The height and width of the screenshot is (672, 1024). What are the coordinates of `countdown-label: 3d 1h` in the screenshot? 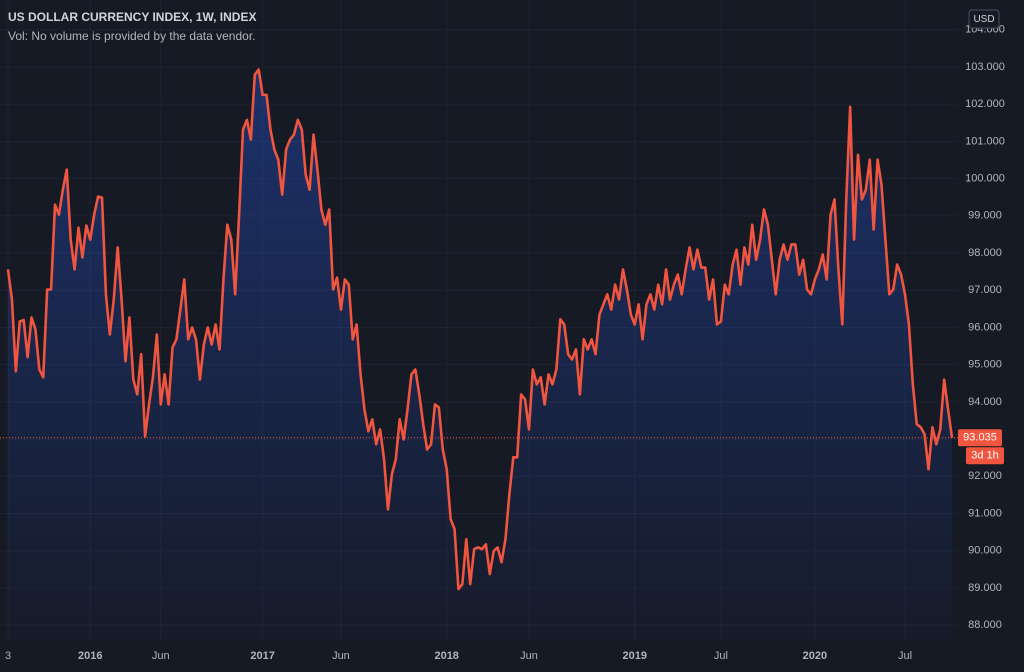 It's located at (985, 456).